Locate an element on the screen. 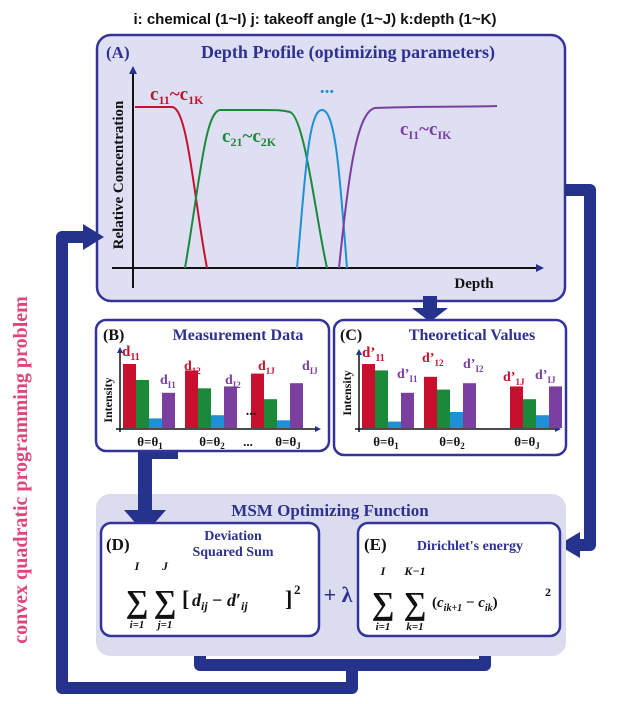 Image resolution: width=625 pixels, height=704 pixels. b-bar-g3-s3 is located at coordinates (283, 424).